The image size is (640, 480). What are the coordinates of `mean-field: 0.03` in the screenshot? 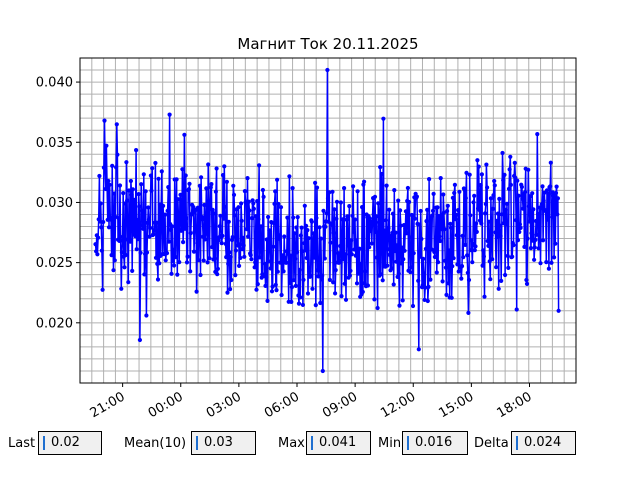 It's located at (223, 443).